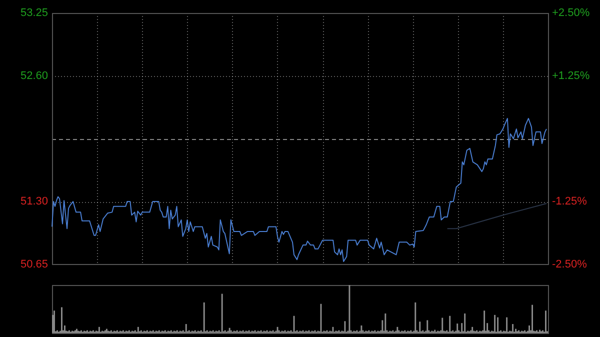 This screenshot has height=337, width=600. I want to click on y2-tick-label: -1.25%, so click(570, 202).